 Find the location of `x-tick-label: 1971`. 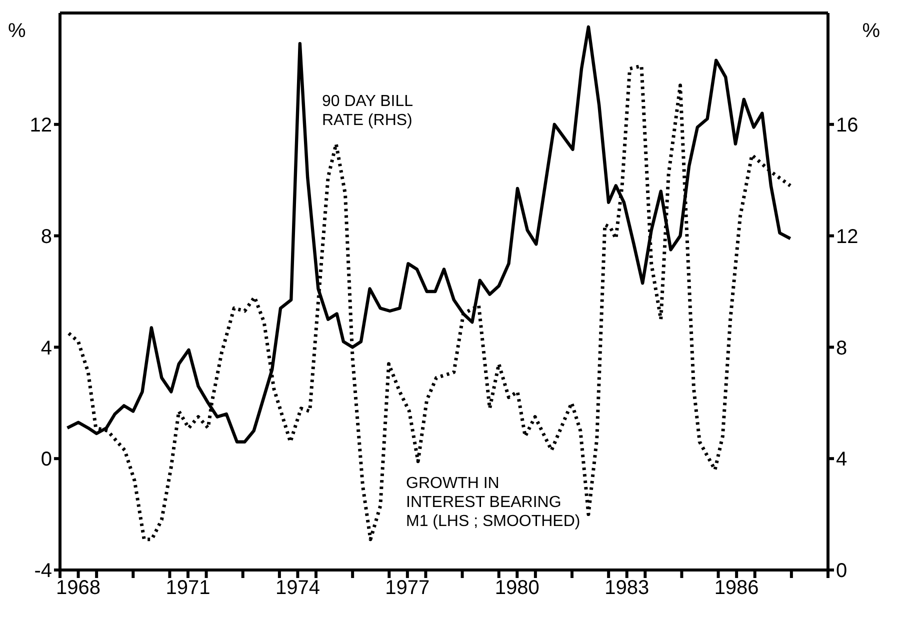

x-tick-label: 1971 is located at coordinates (188, 588).